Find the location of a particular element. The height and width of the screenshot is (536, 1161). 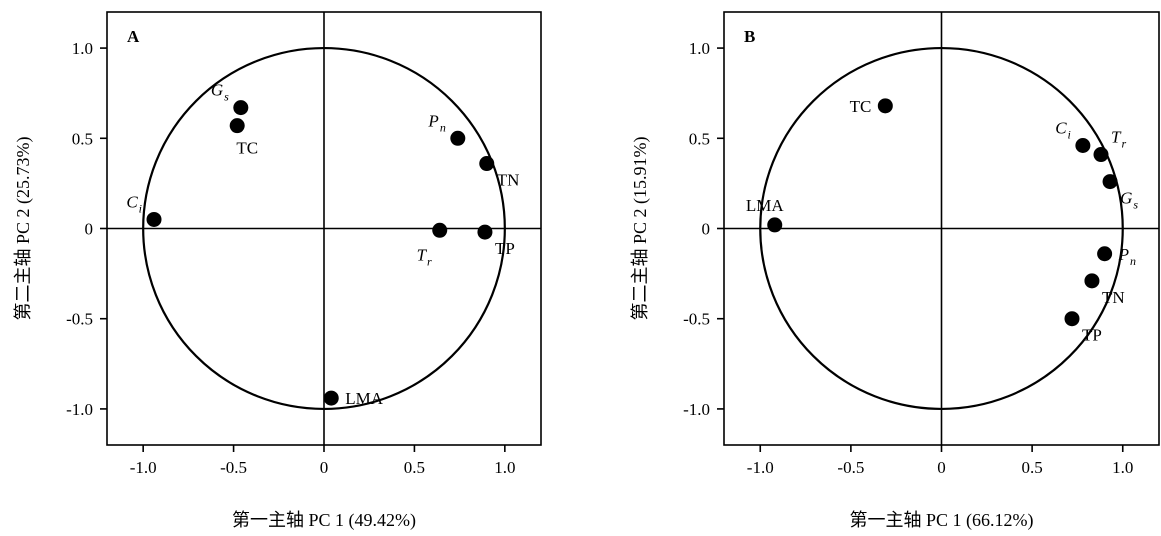

x-axis-title: 第一主轴 PC 1 (49.42%) is located at coordinates (324, 520).